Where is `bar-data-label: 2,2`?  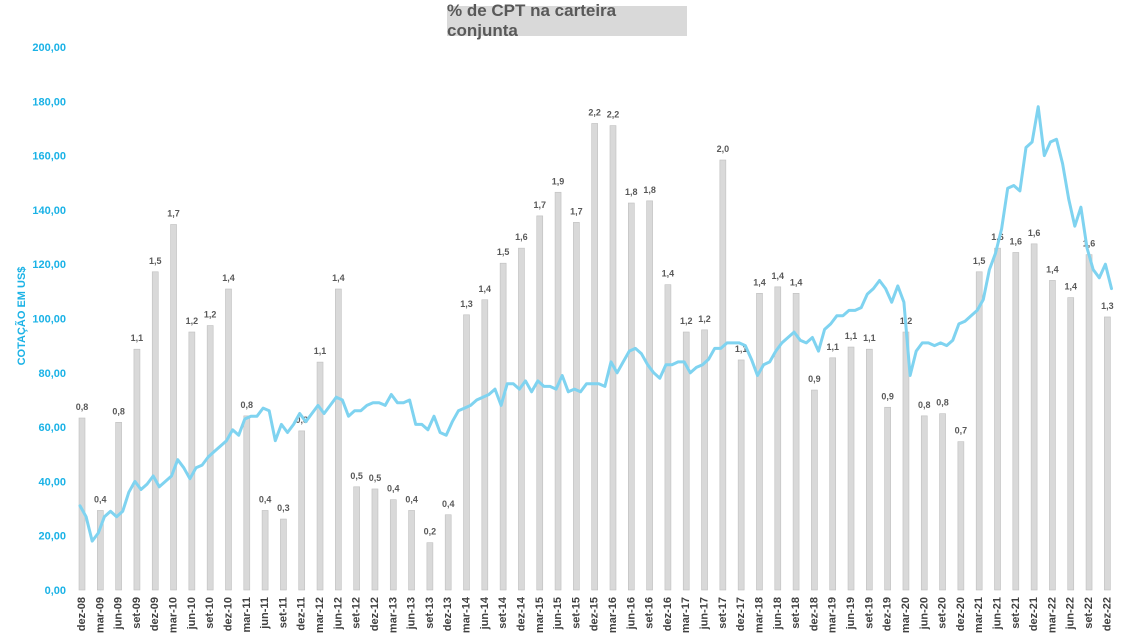
bar-data-label: 2,2 is located at coordinates (613, 115).